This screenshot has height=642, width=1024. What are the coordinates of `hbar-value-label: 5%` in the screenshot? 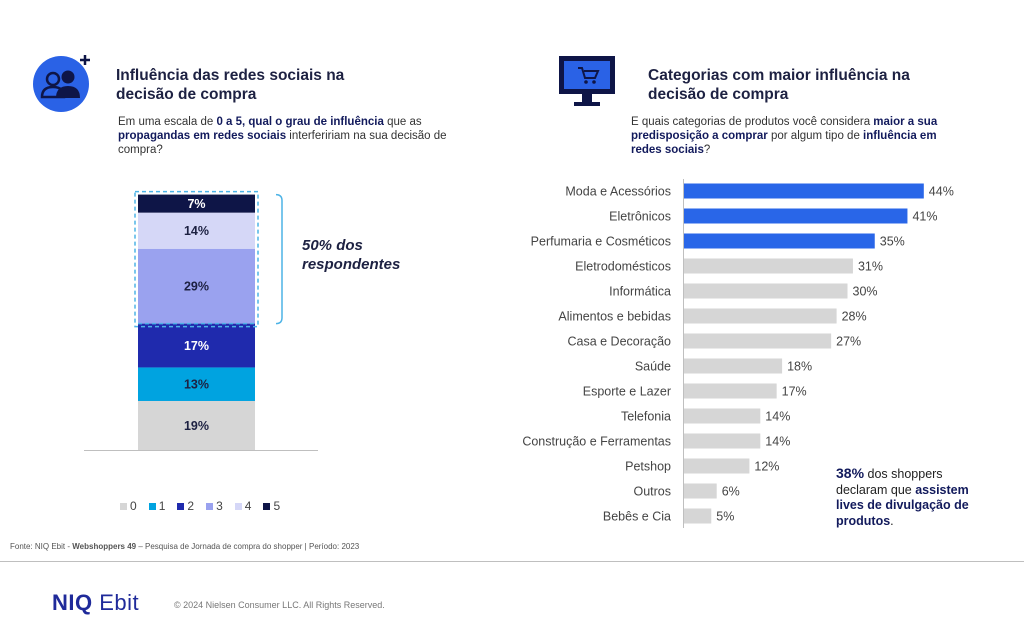 It's located at (725, 517).